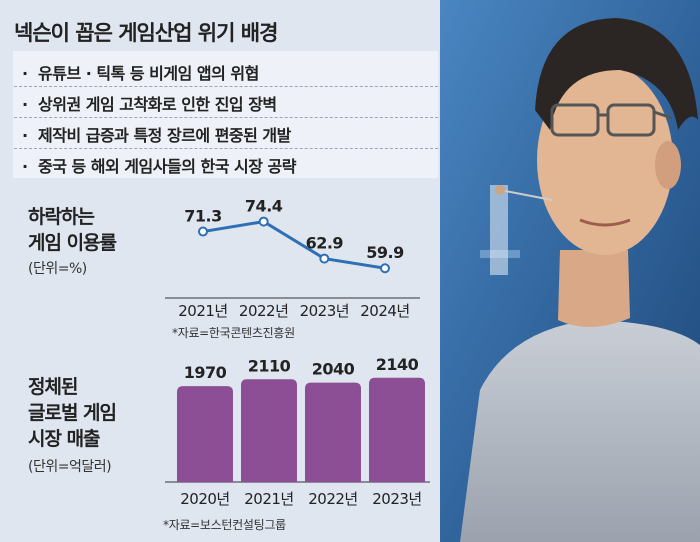  I want to click on data-label: 1970, so click(205, 372).